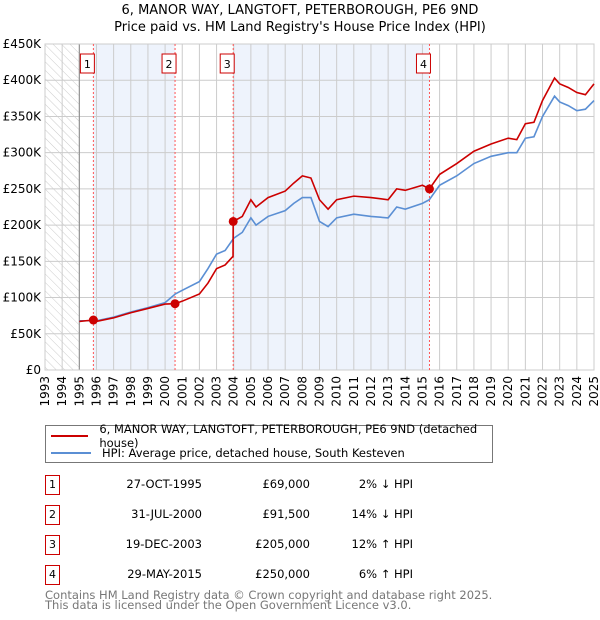 This screenshot has width=600, height=620. What do you see at coordinates (320, 391) in the screenshot?
I see `x-tick-label: 2009` at bounding box center [320, 391].